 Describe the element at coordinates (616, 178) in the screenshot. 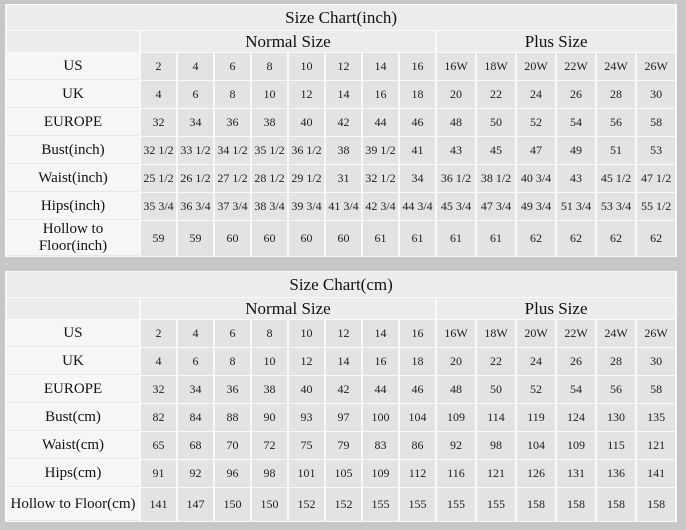

I see `size-value-cell: 45 1/2` at that location.